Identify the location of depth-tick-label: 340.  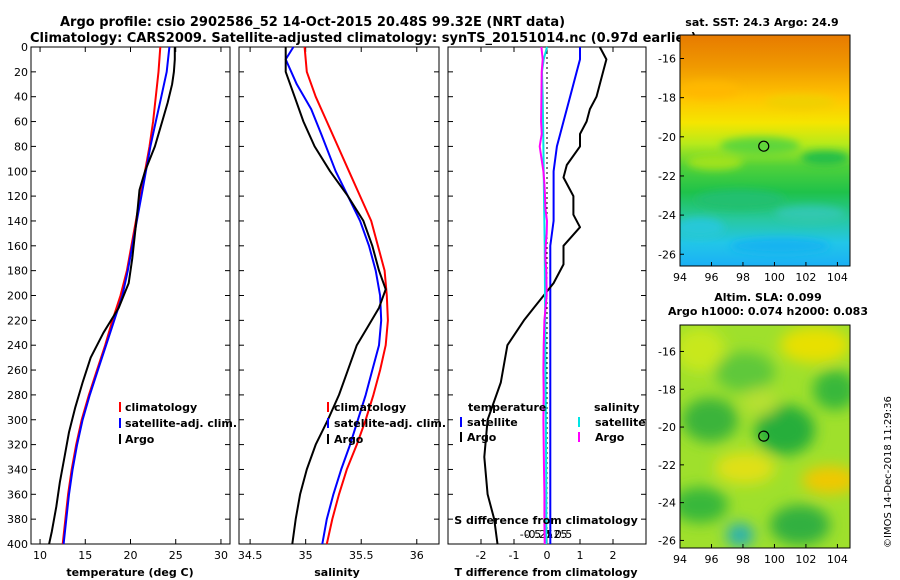
(17, 469).